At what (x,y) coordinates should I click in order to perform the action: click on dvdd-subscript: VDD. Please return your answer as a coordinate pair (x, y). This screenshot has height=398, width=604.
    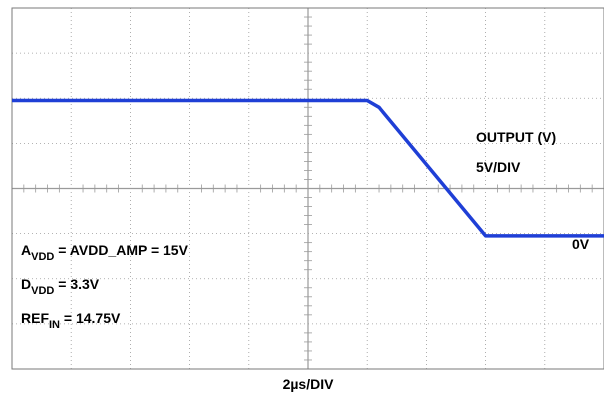
    Looking at the image, I should click on (42, 291).